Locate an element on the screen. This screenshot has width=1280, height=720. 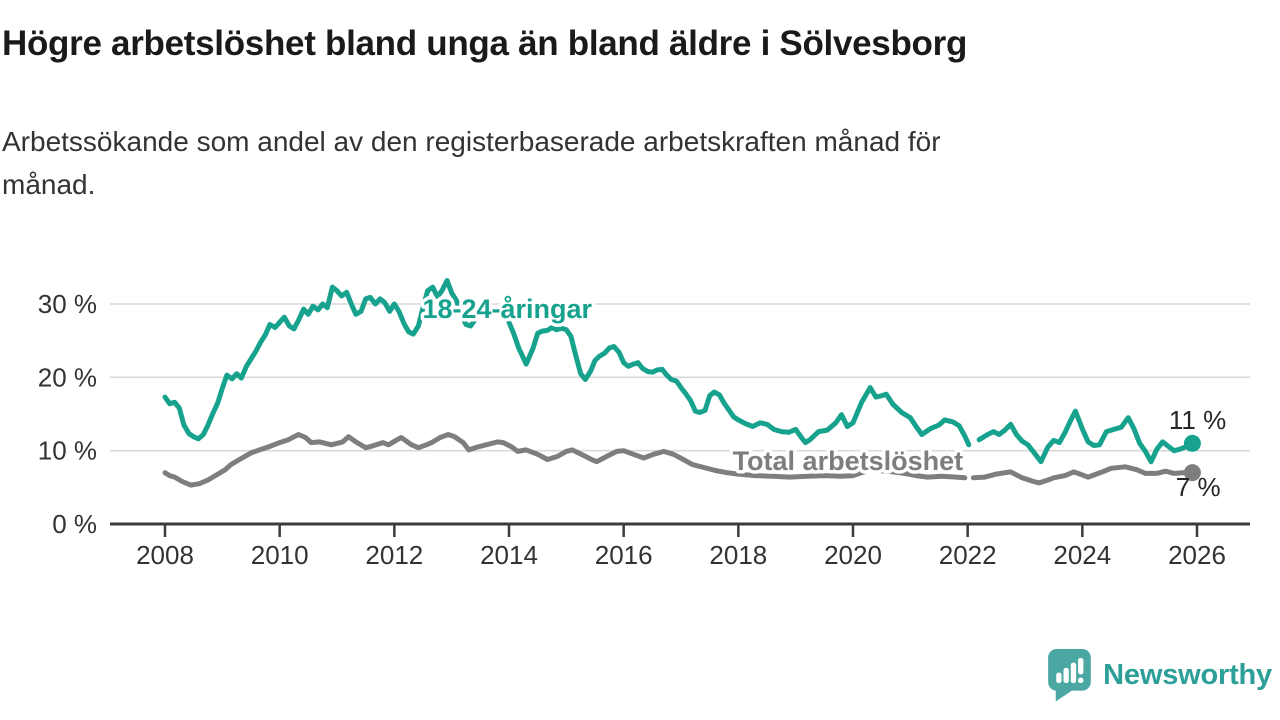
subtitle-line-2: månad. is located at coordinates (49, 184).